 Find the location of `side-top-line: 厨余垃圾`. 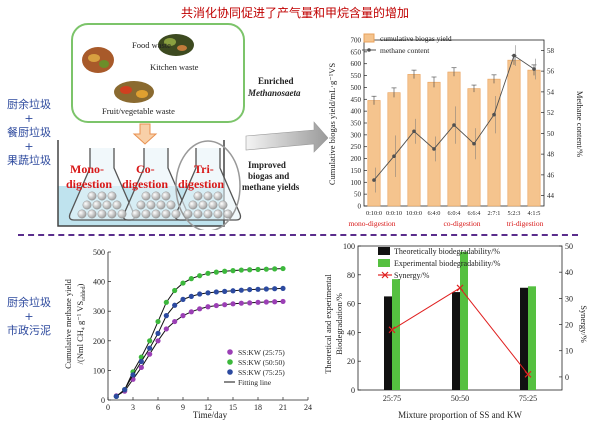

side-top-line: 厨余垃圾 is located at coordinates (29, 104).